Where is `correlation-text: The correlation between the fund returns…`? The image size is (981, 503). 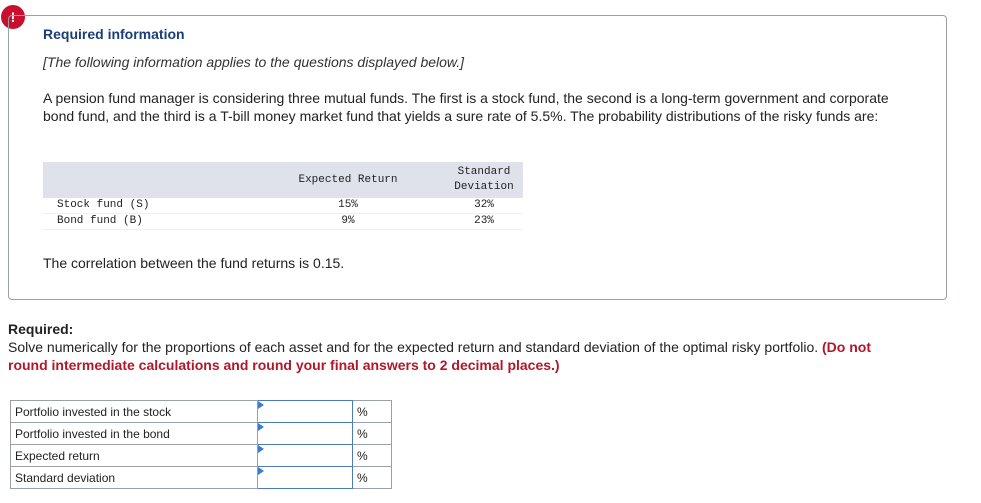 correlation-text: The correlation between the fund returns… is located at coordinates (194, 263).